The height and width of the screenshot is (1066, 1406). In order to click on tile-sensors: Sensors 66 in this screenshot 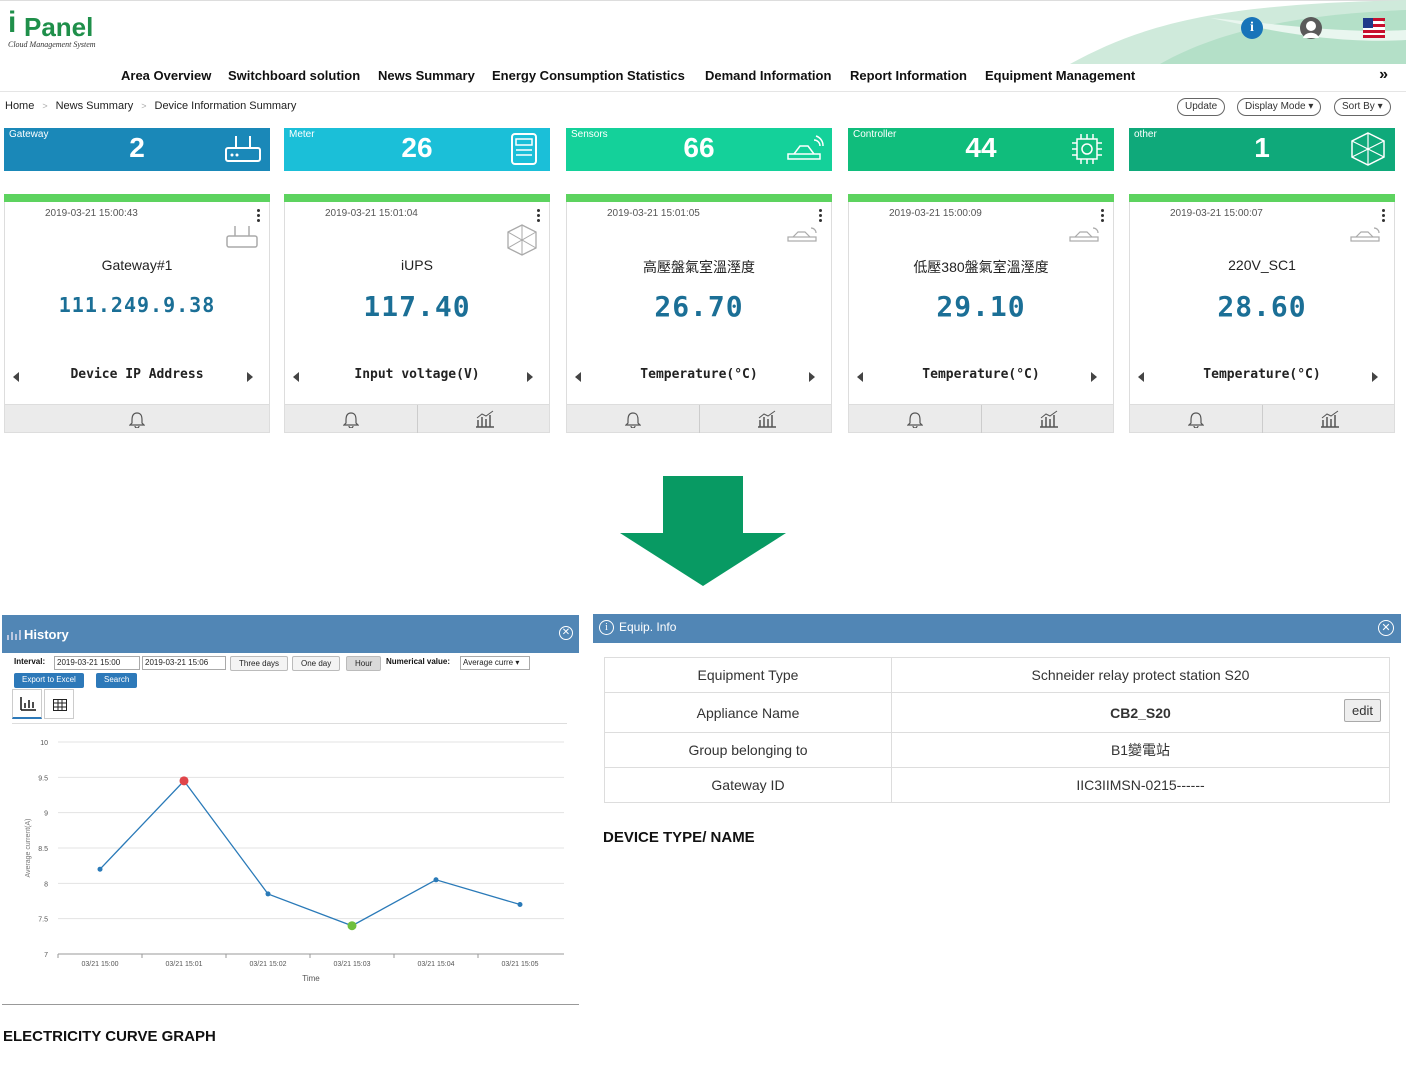, I will do `click(699, 149)`.